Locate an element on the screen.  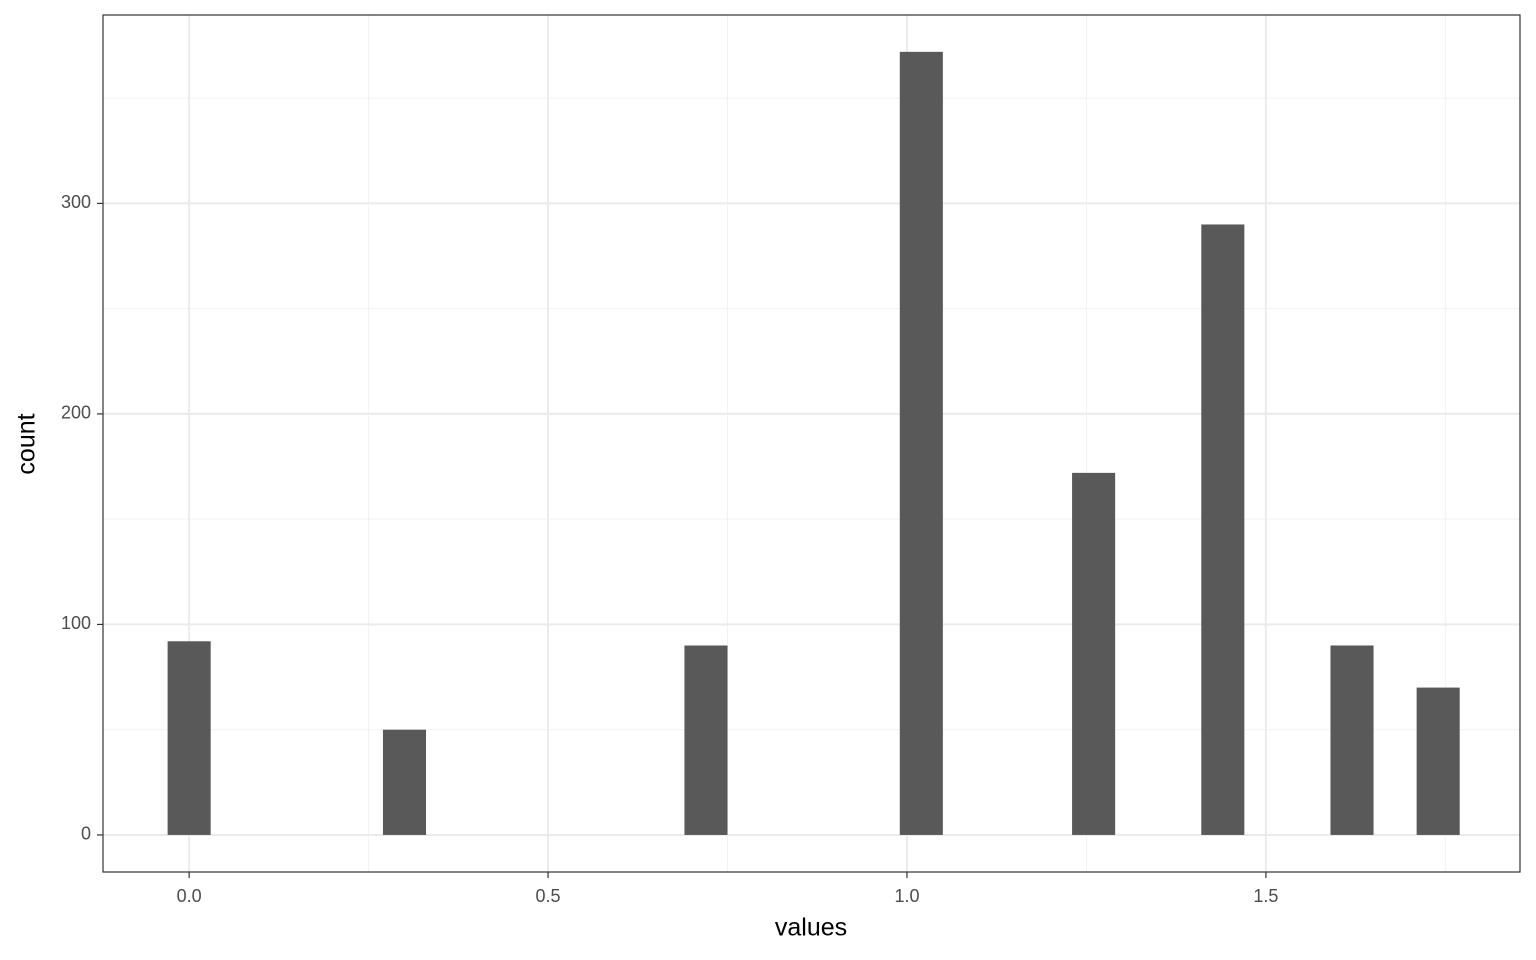
x-tick-label: 1.0 is located at coordinates (906, 896).